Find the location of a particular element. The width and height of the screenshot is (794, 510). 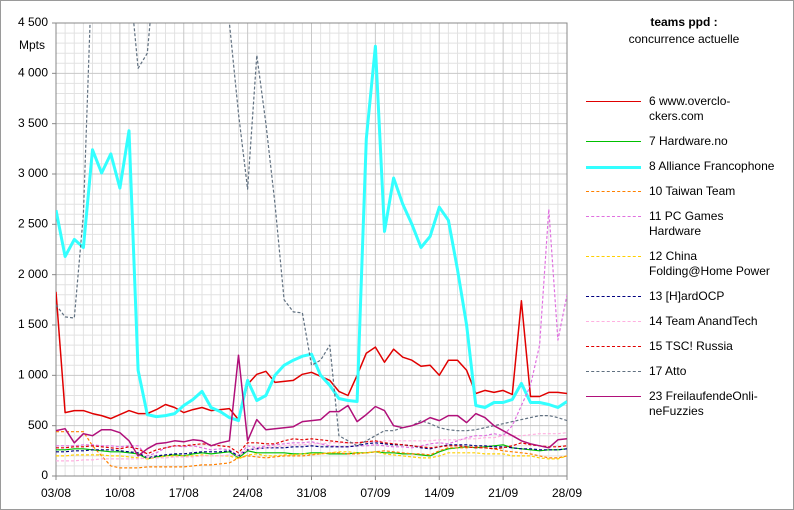

x-tick-label: 14/09 is located at coordinates (439, 493).